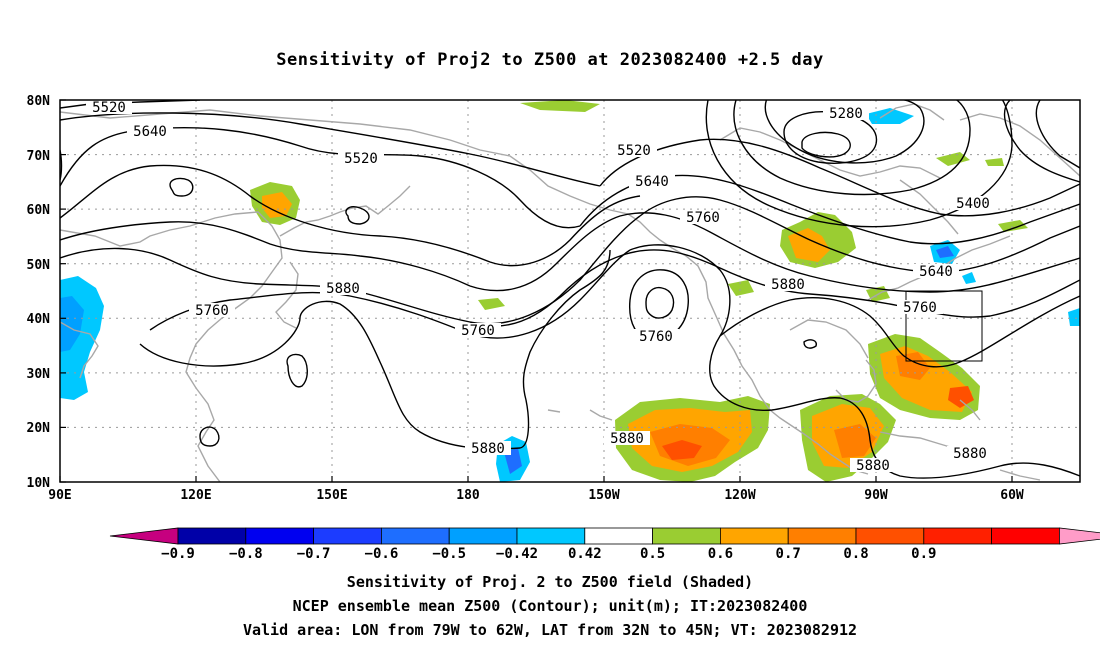  I want to click on lat-label: 20N, so click(39, 428).